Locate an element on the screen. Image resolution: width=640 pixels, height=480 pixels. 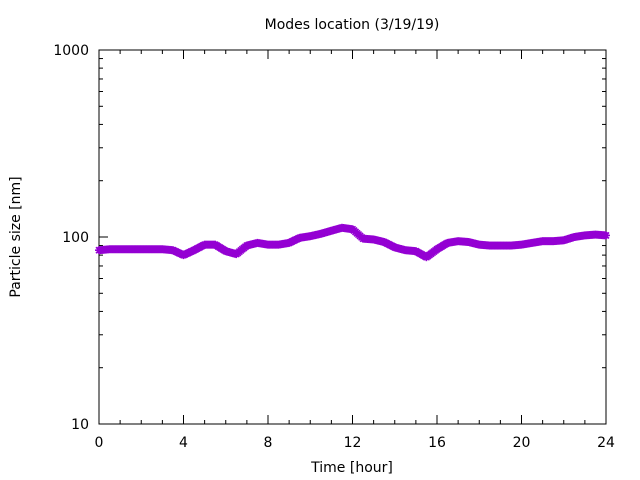
x-tick-label: 4 is located at coordinates (183, 443).